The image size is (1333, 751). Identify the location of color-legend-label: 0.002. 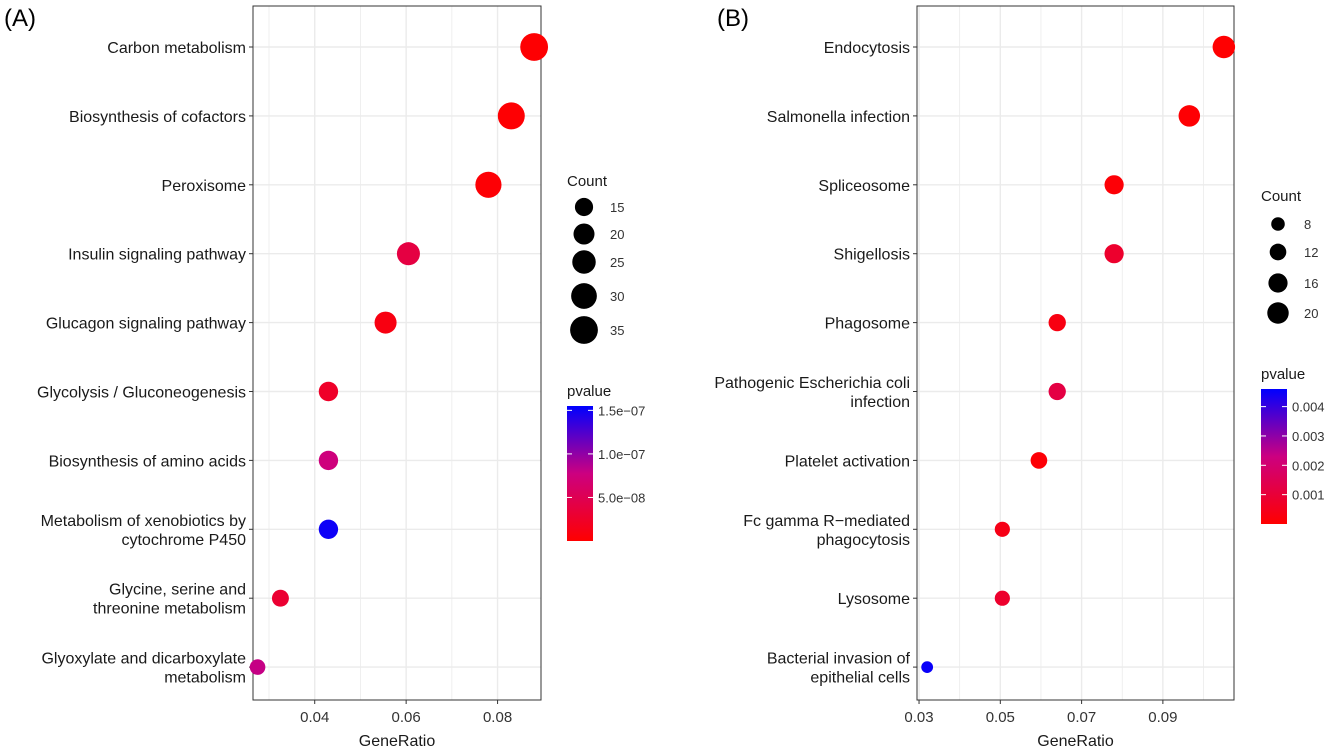
(1308, 465).